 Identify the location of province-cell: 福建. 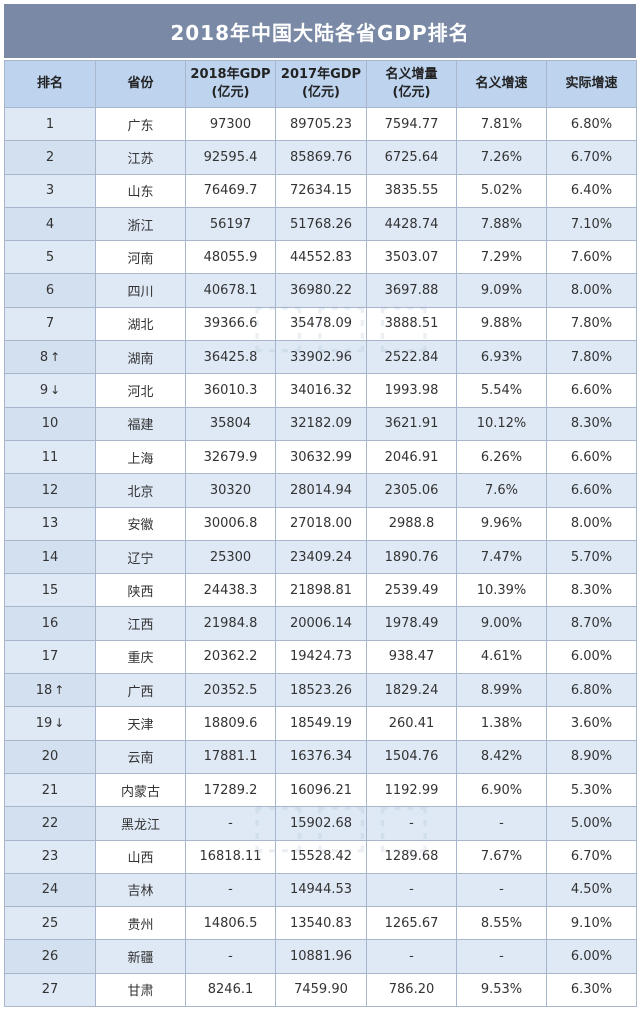
(140, 423).